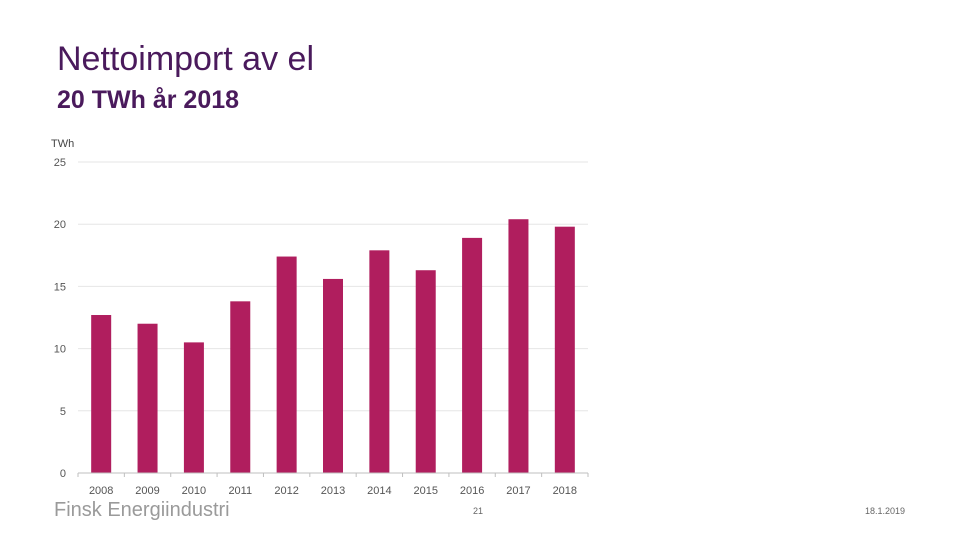 This screenshot has width=960, height=540. What do you see at coordinates (101, 394) in the screenshot?
I see `bar-2008` at bounding box center [101, 394].